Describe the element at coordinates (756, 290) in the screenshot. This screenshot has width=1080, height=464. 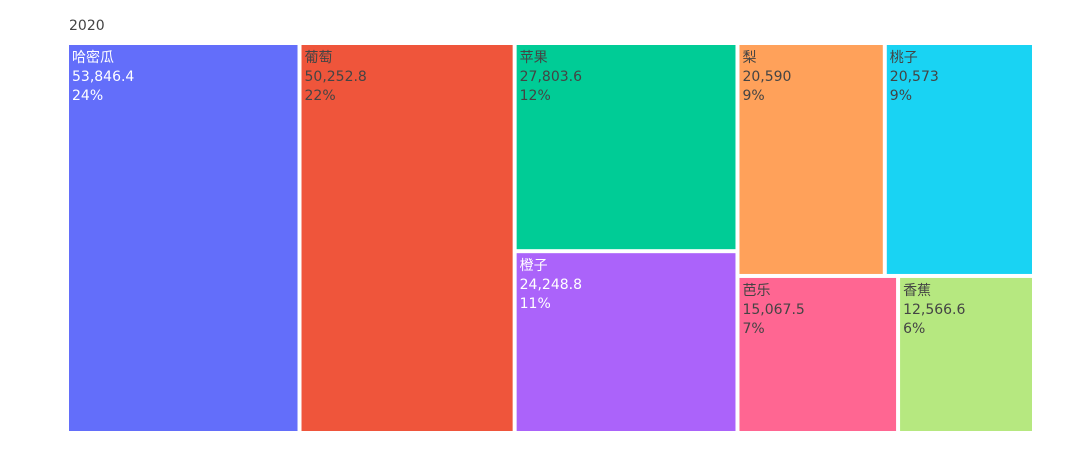
I see `tile-7-label: 芭乐` at that location.